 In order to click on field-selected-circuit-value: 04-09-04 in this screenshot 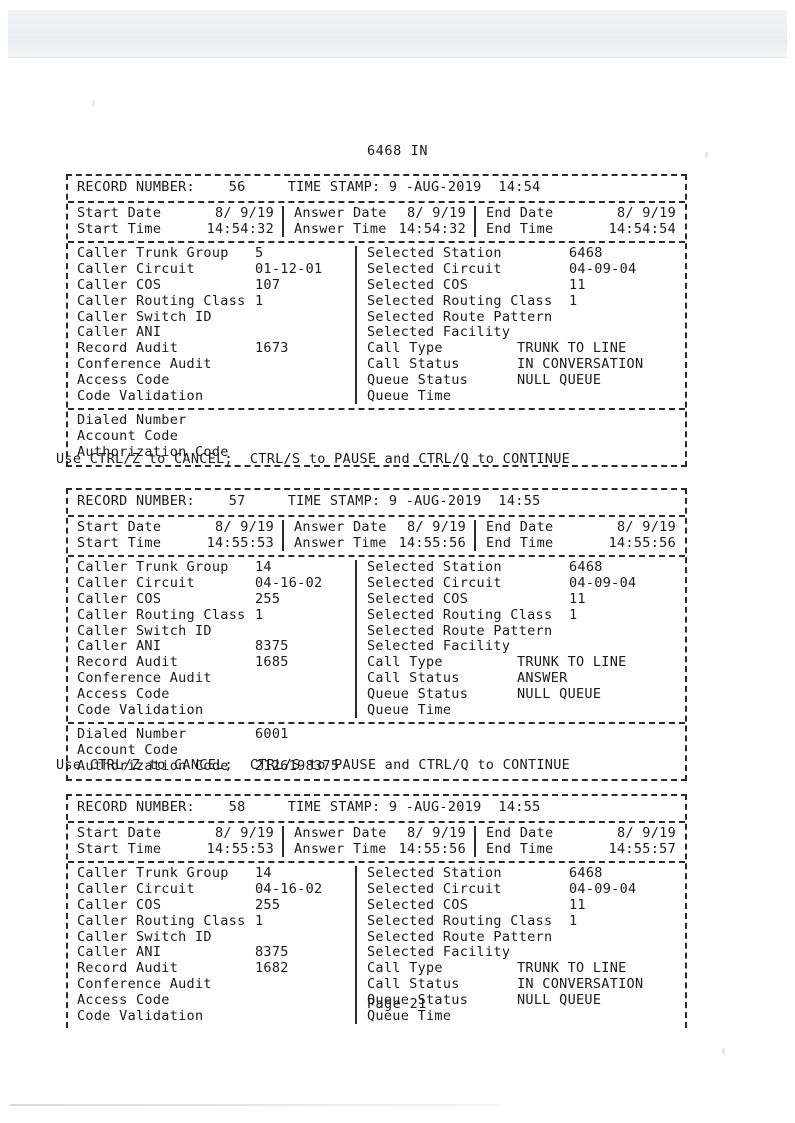, I will do `click(603, 583)`.